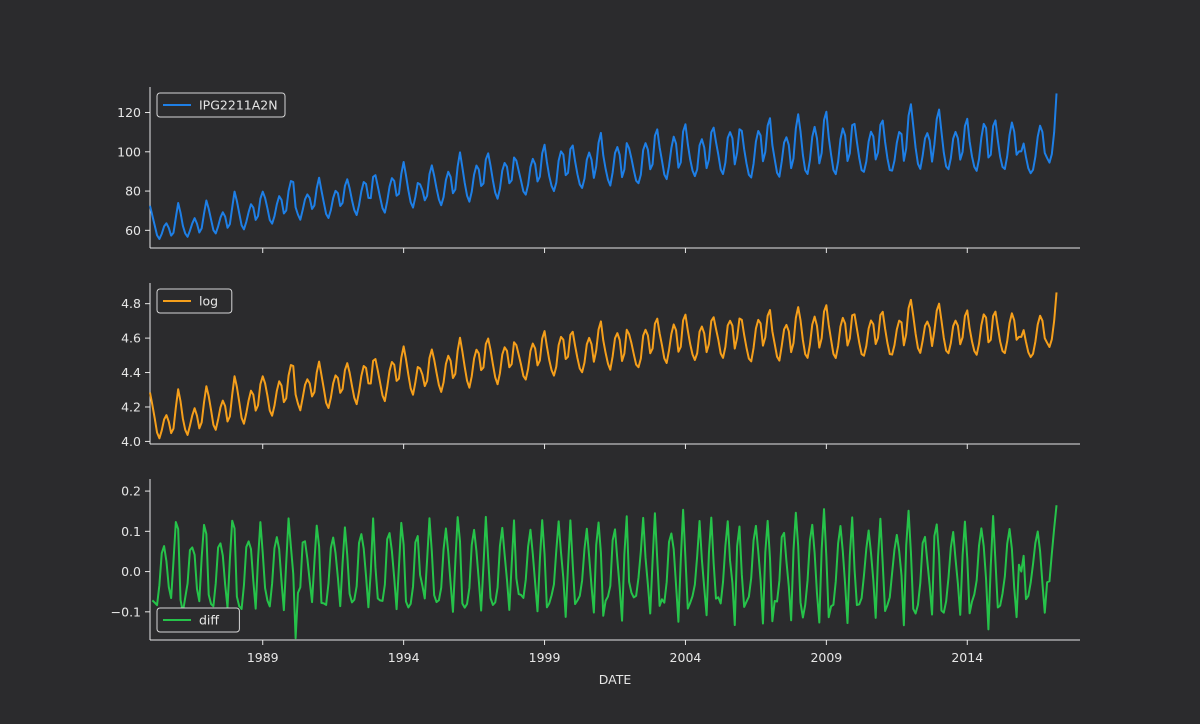  I want to click on x-tick-label: 2014, so click(967, 657).